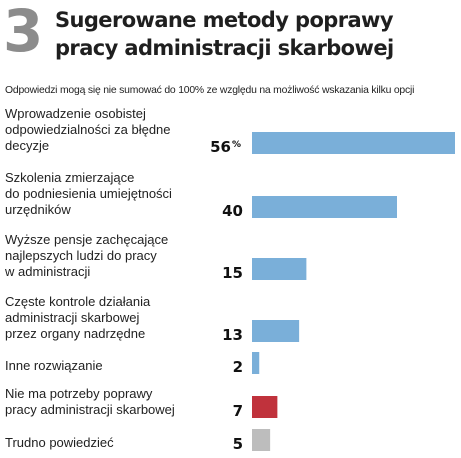 The width and height of the screenshot is (461, 458). Describe the element at coordinates (78, 301) in the screenshot. I see `category-label: Częste kontrole działania` at that location.